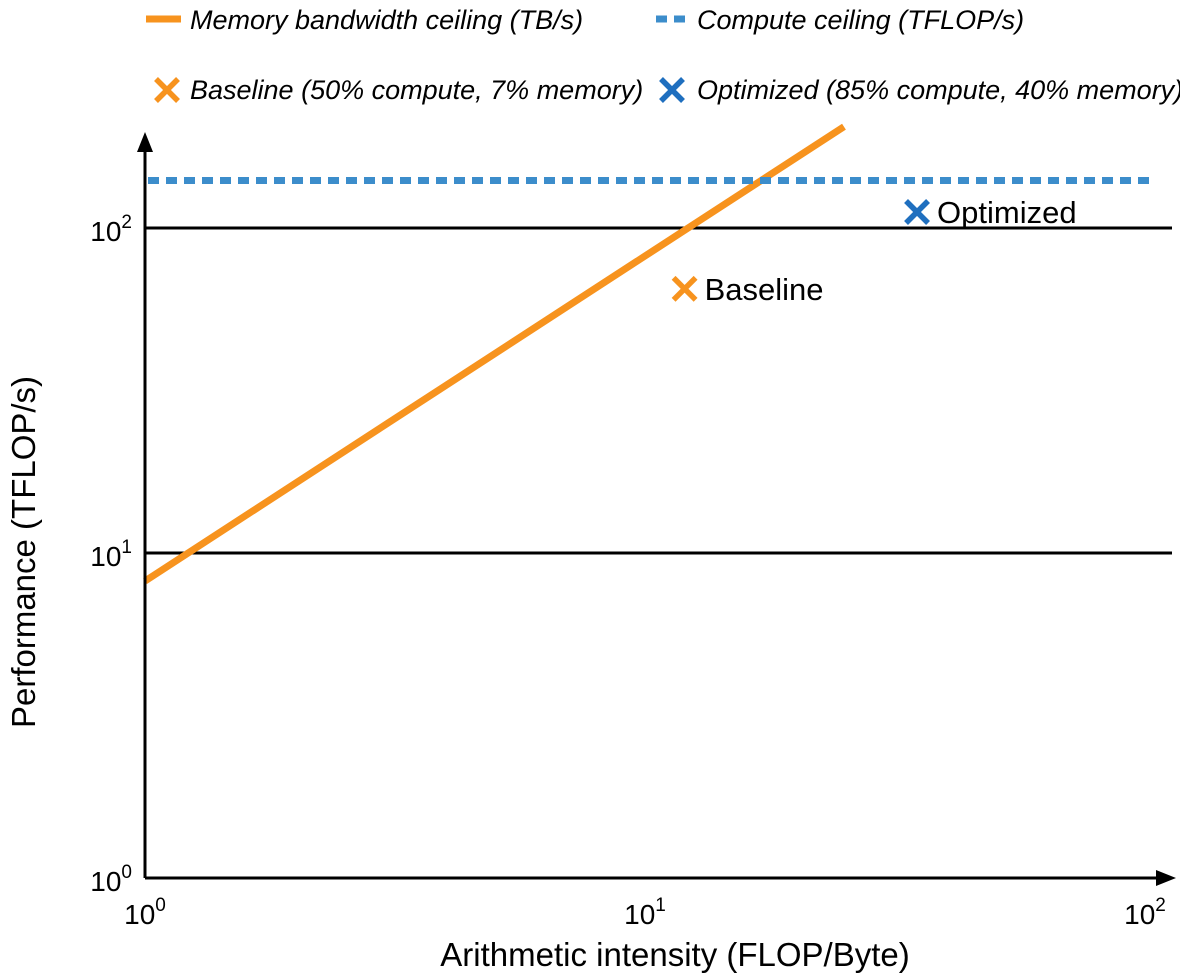 Image resolution: width=1180 pixels, height=976 pixels. What do you see at coordinates (160, 905) in the screenshot?
I see `x-tick-label-0-exponent: 0` at bounding box center [160, 905].